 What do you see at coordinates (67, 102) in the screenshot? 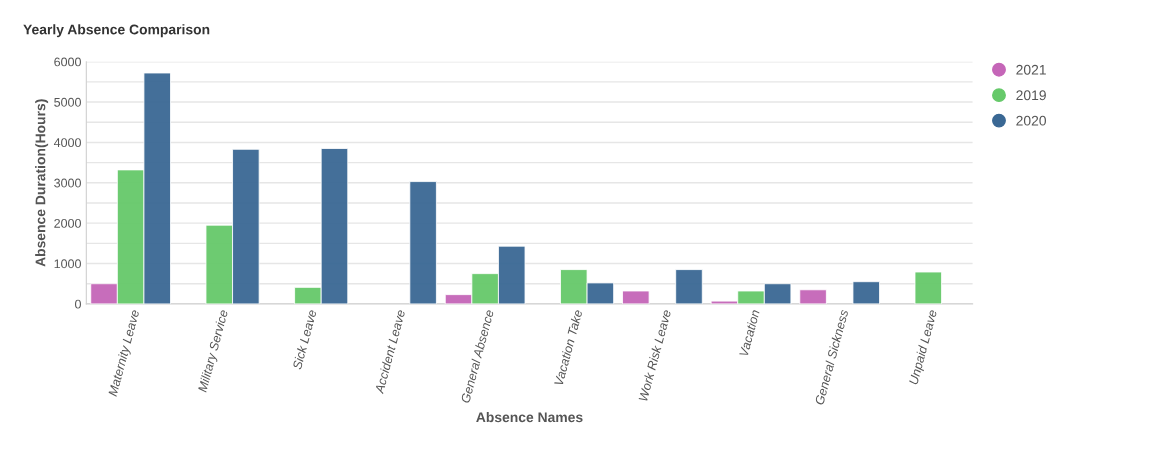
I see `y-tick-label: 5000` at bounding box center [67, 102].